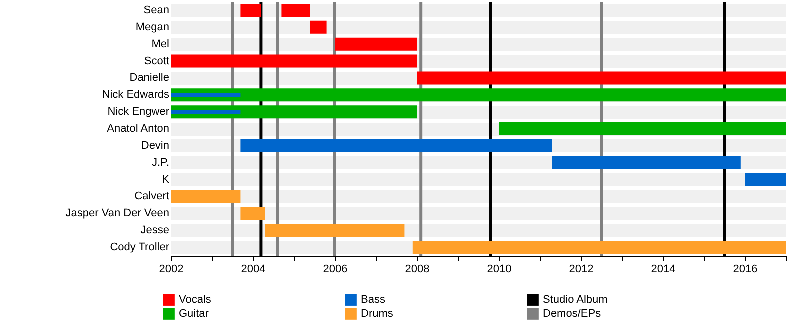 This screenshot has width=800, height=332. Describe the element at coordinates (745, 270) in the screenshot. I see `x-tick-label: 2016` at that location.